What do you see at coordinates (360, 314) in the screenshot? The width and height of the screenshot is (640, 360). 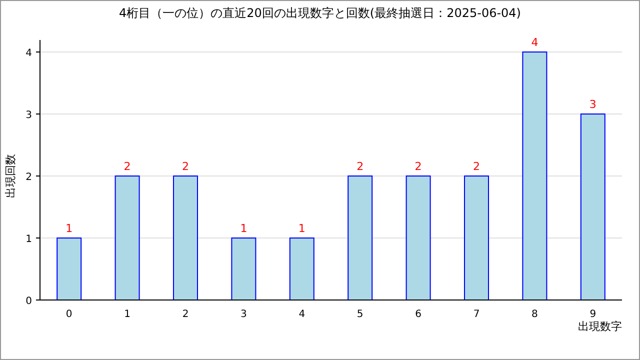 I see `x-tick-label: 5` at bounding box center [360, 314].